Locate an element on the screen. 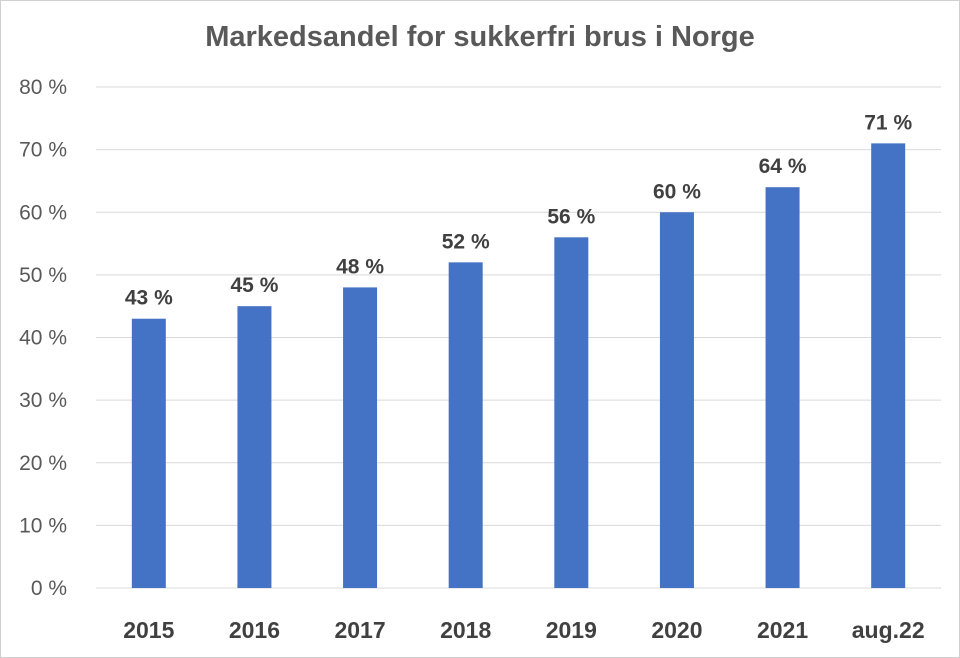 This screenshot has width=960, height=658. y-tick-label: 20 % is located at coordinates (43, 463).